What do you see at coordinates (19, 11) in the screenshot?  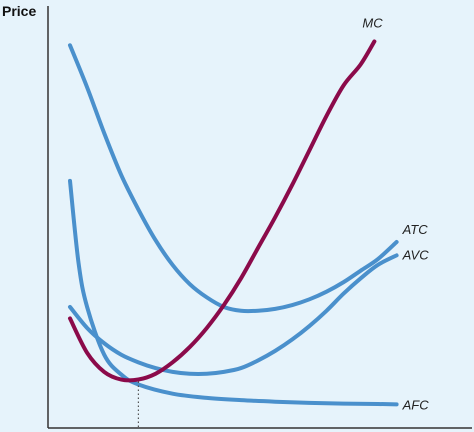 I see `y-axis-title: Price` at bounding box center [19, 11].